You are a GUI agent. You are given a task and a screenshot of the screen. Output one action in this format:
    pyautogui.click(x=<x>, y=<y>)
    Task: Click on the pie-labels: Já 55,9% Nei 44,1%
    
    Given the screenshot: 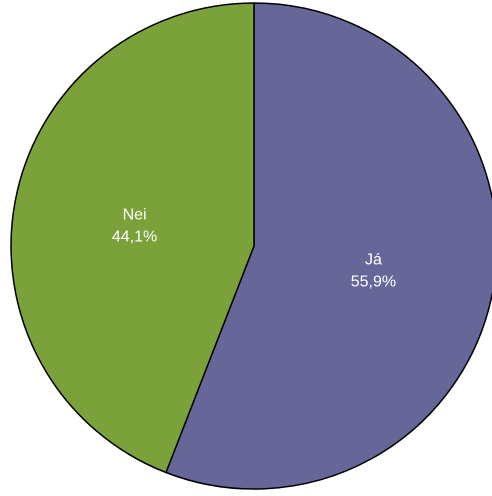 What is the action you would take?
    pyautogui.click(x=254, y=249)
    